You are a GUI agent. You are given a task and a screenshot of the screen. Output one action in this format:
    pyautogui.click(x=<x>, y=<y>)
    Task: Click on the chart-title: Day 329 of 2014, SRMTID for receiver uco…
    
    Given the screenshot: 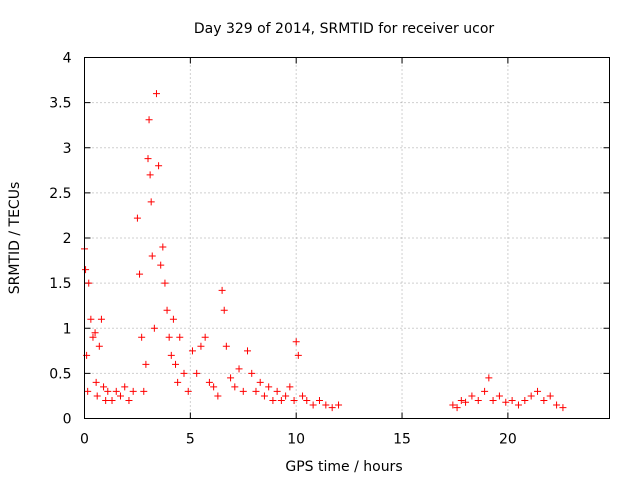 What is the action you would take?
    pyautogui.click(x=344, y=29)
    